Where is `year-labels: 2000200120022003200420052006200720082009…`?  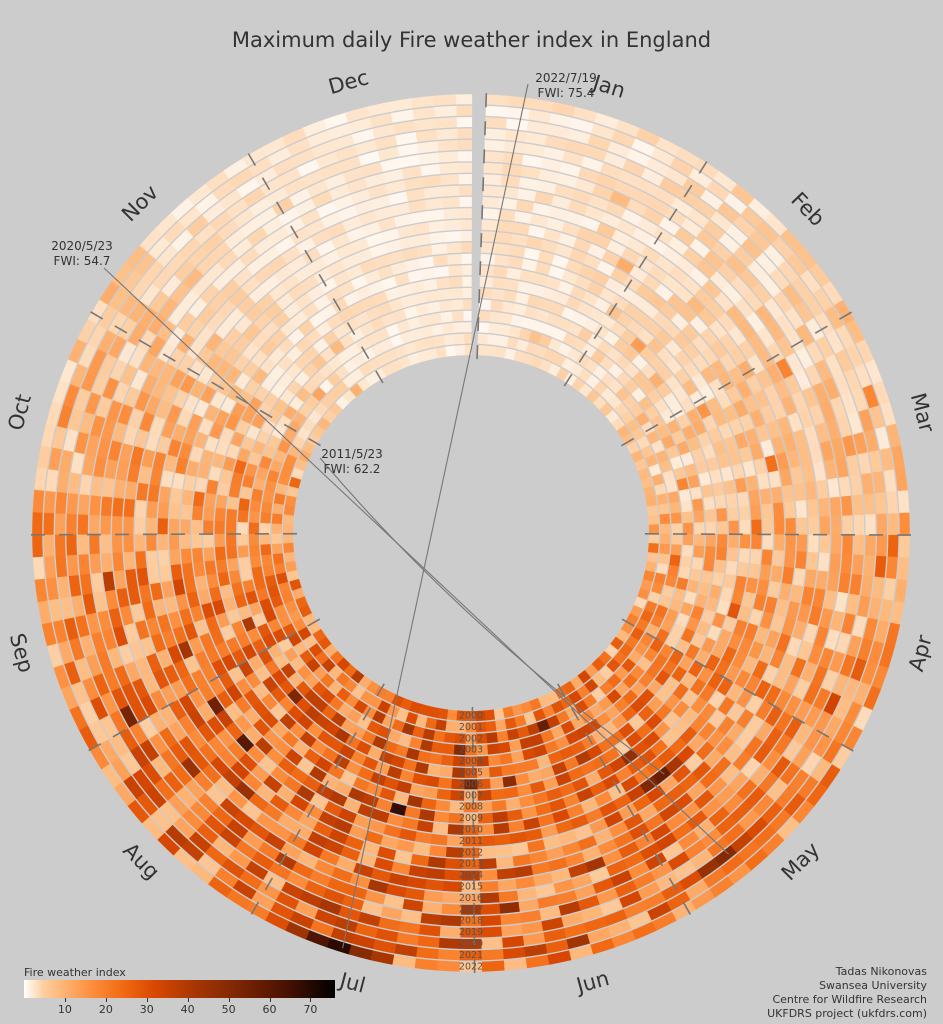
year-labels: 2000200120022003200420052006200720082009… is located at coordinates (471, 842).